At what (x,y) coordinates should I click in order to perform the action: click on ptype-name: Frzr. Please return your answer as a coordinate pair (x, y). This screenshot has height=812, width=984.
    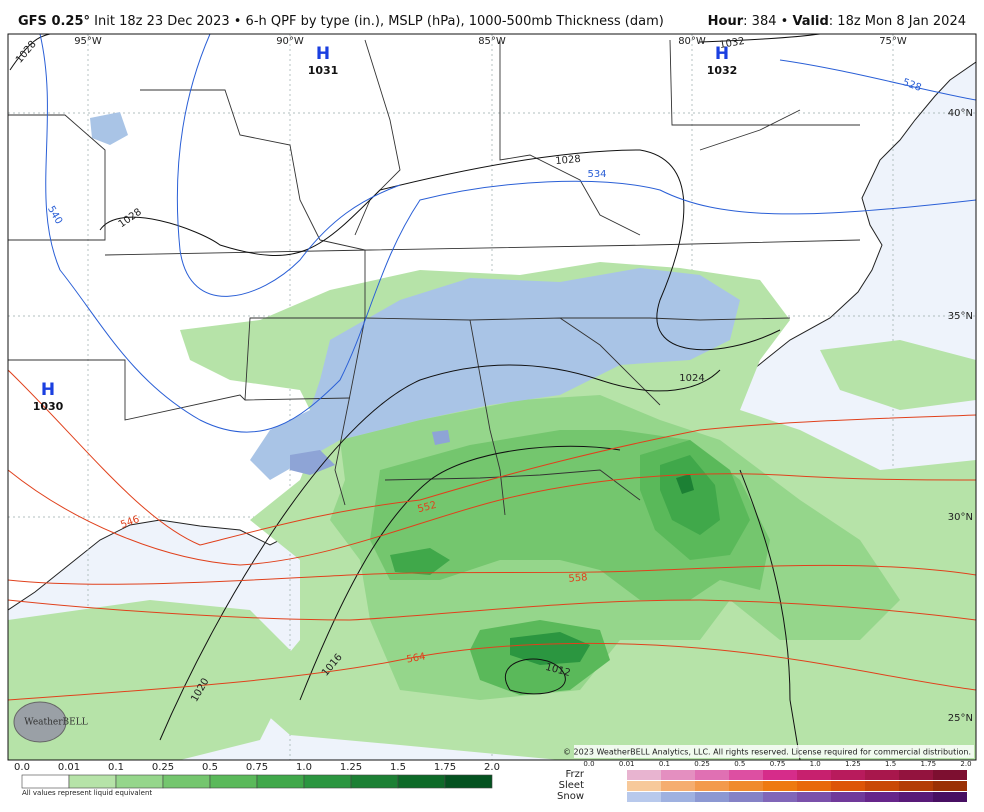
    Looking at the image, I should click on (575, 774).